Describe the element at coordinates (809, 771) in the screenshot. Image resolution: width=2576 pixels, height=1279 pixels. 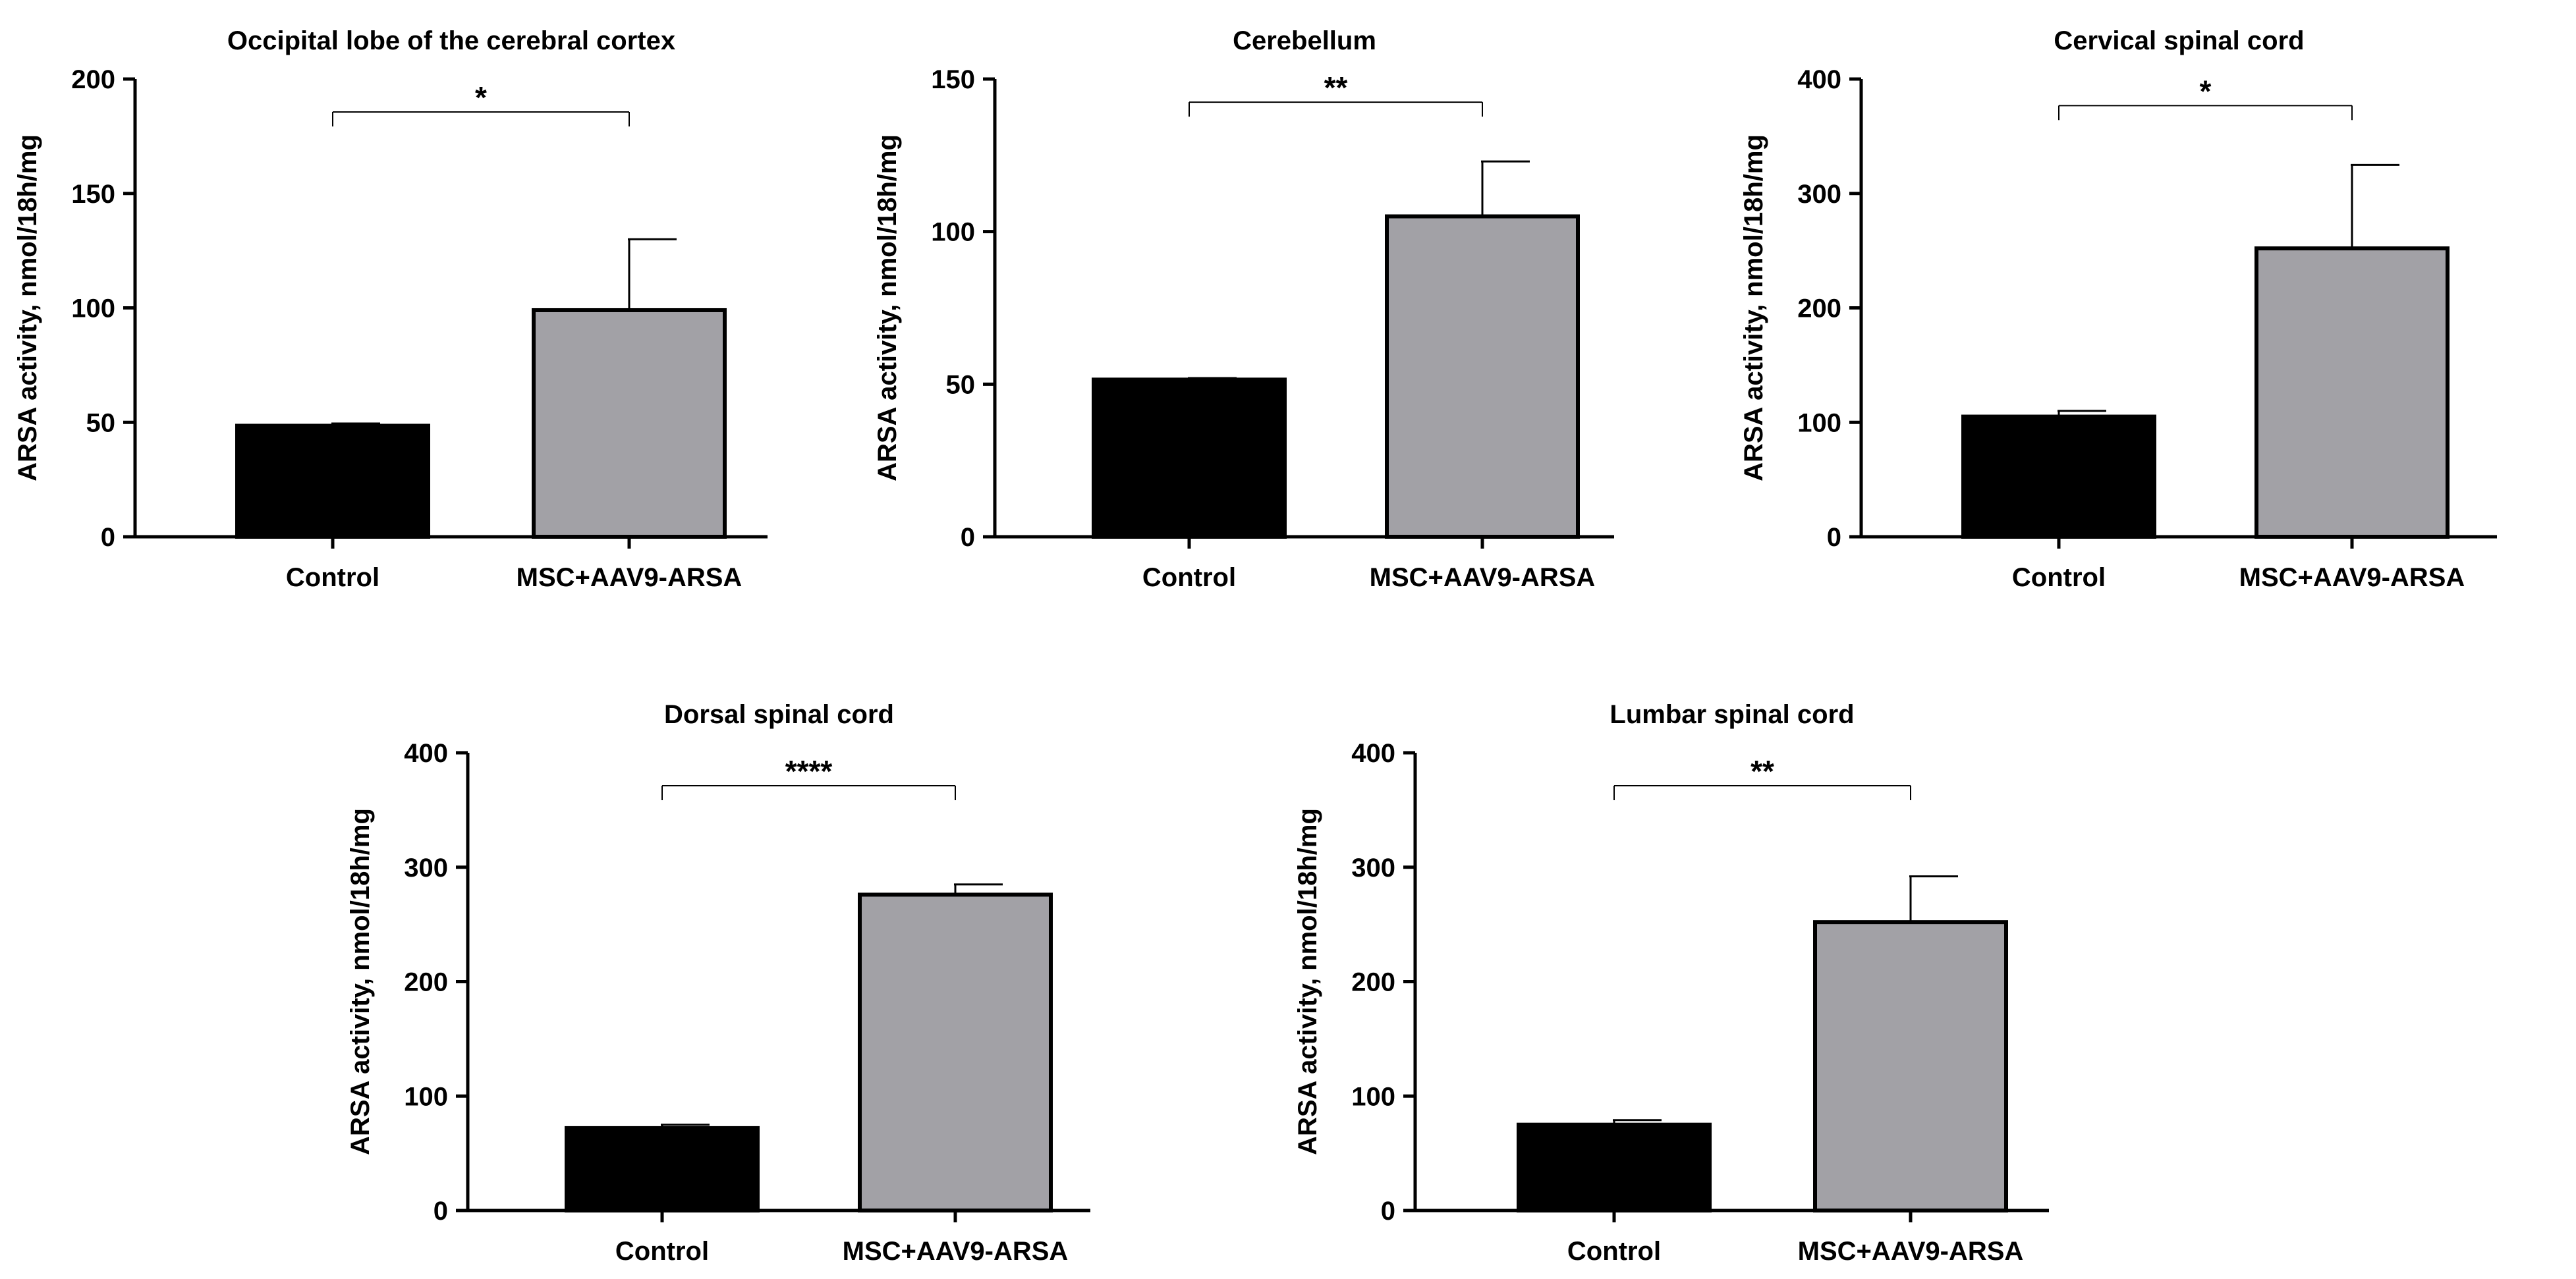
I see `significance-label: ****` at that location.